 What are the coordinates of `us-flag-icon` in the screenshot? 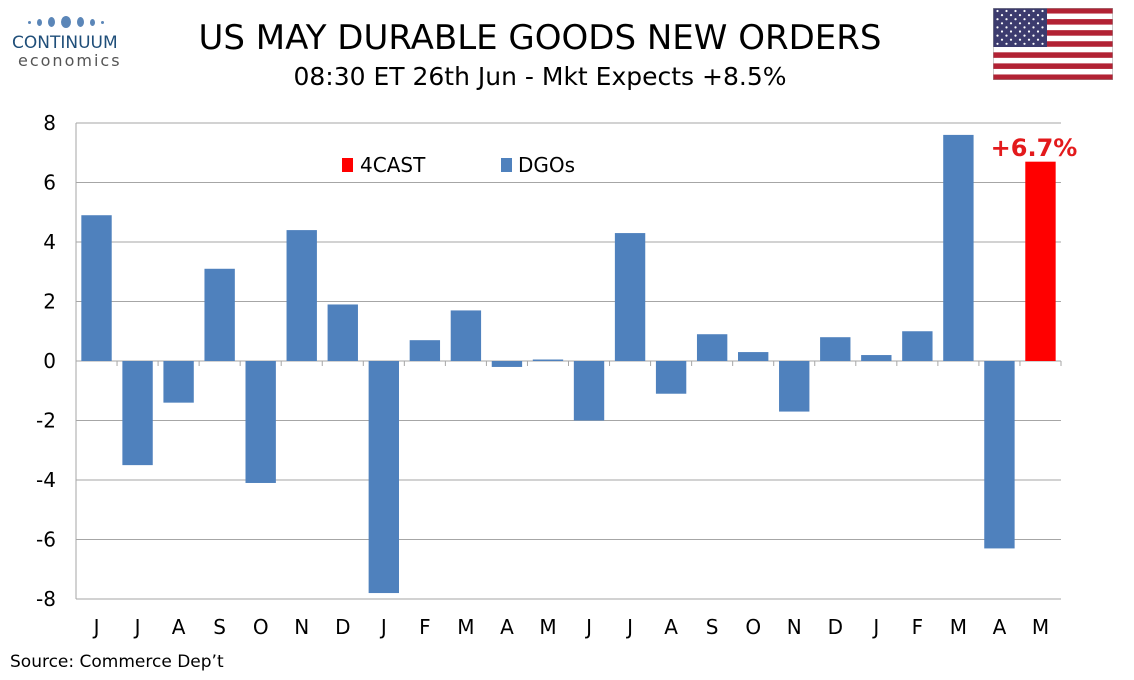 It's located at (1053, 44).